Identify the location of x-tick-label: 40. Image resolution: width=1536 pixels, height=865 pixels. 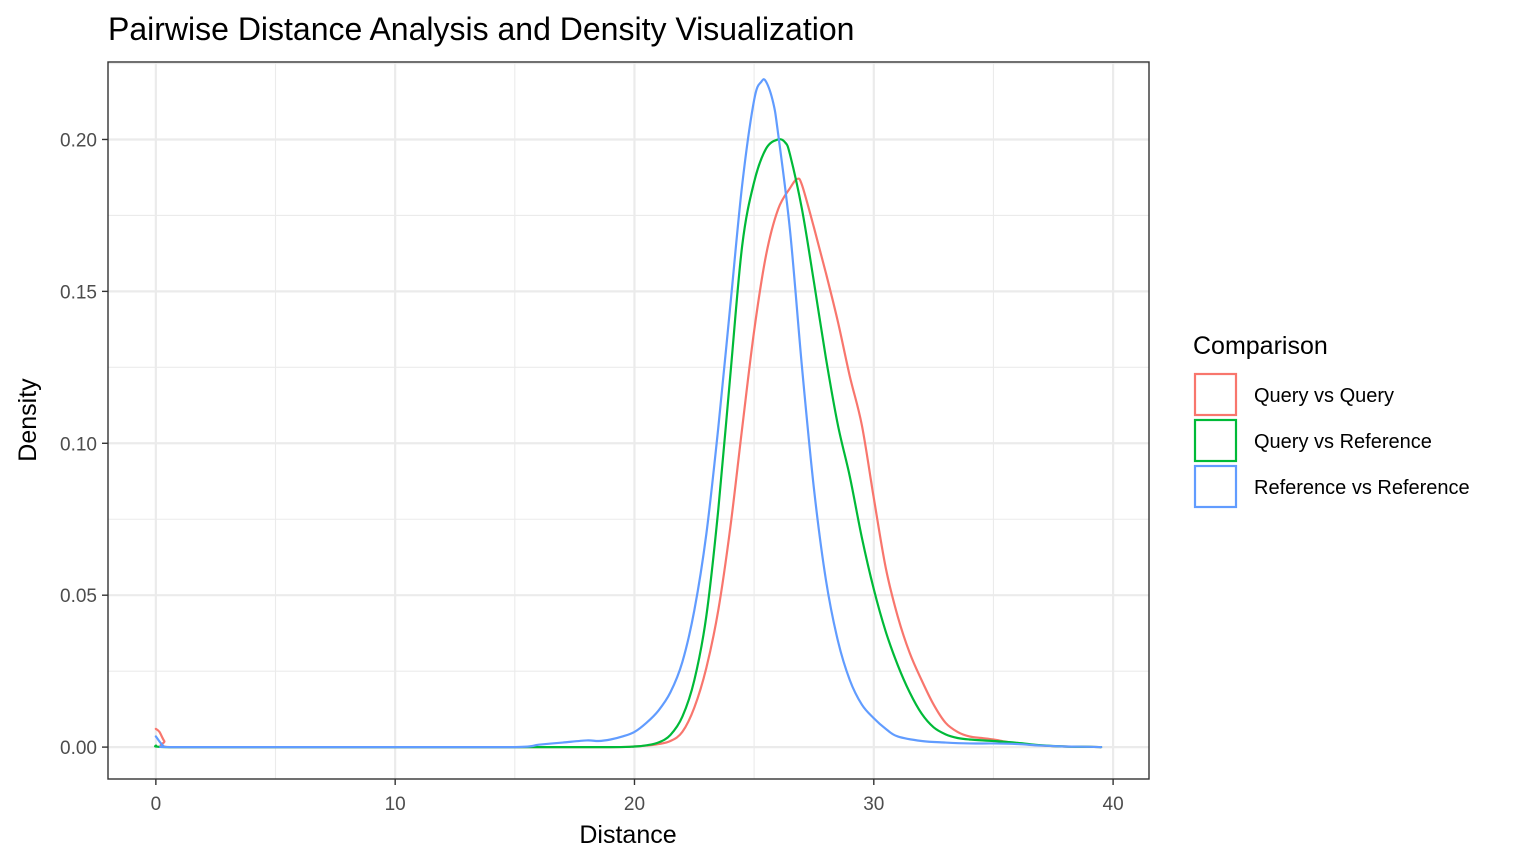
(1113, 804).